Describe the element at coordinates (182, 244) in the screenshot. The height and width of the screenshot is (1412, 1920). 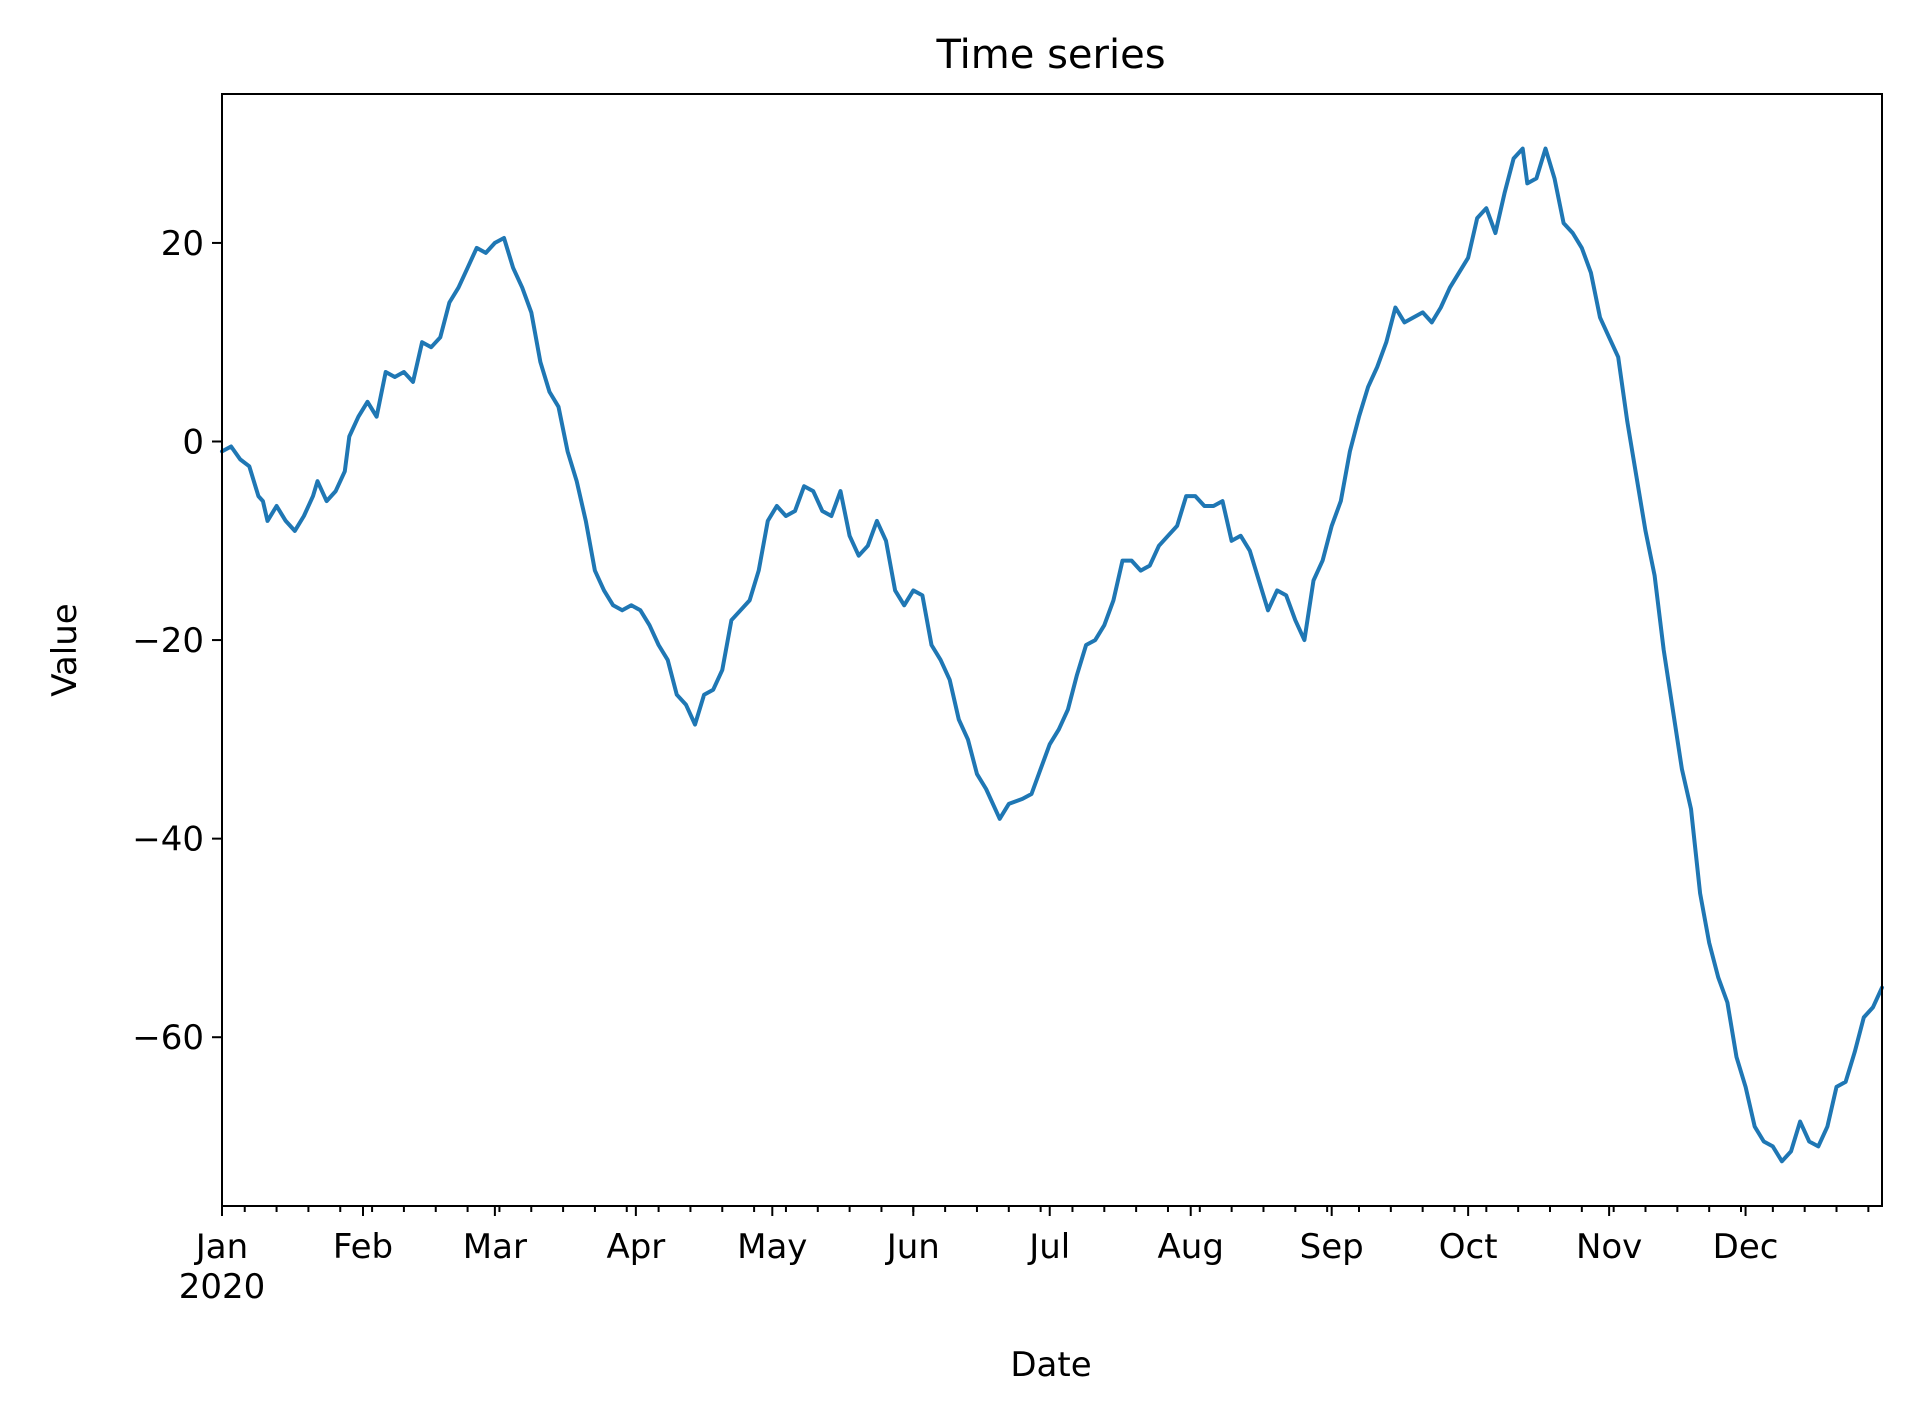
I see `y-tick-label: 20` at that location.